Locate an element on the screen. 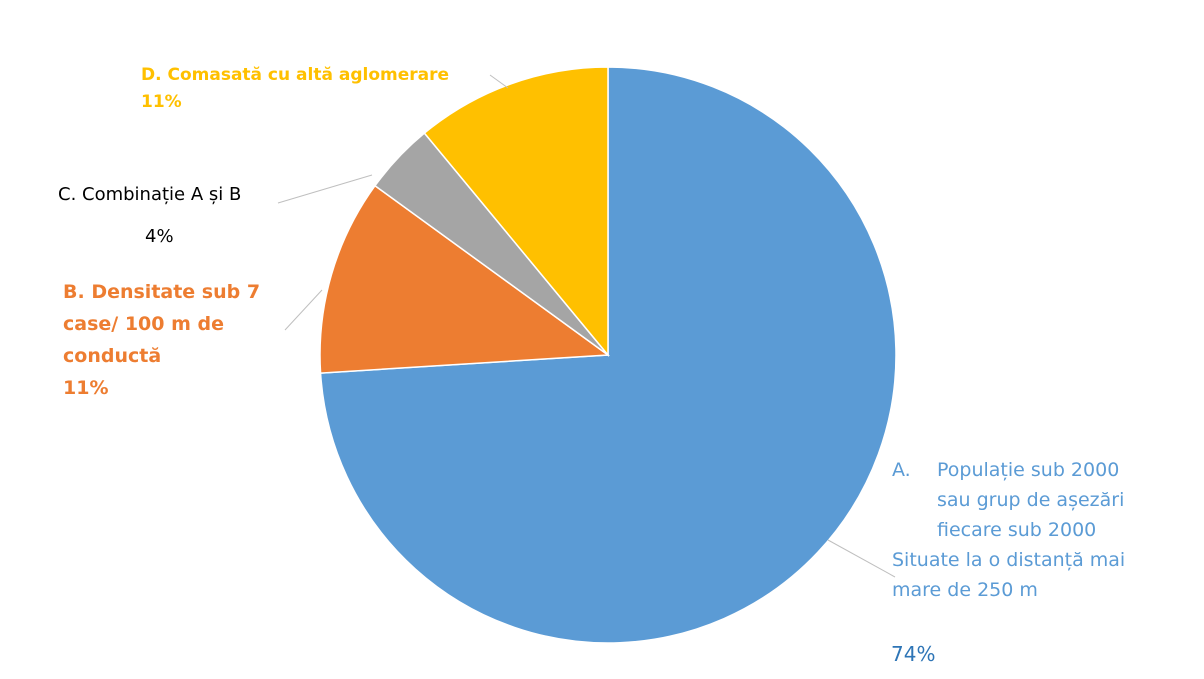 The width and height of the screenshot is (1204, 679). label-slice-b-line1: B. Densitate sub 7 is located at coordinates (162, 292).